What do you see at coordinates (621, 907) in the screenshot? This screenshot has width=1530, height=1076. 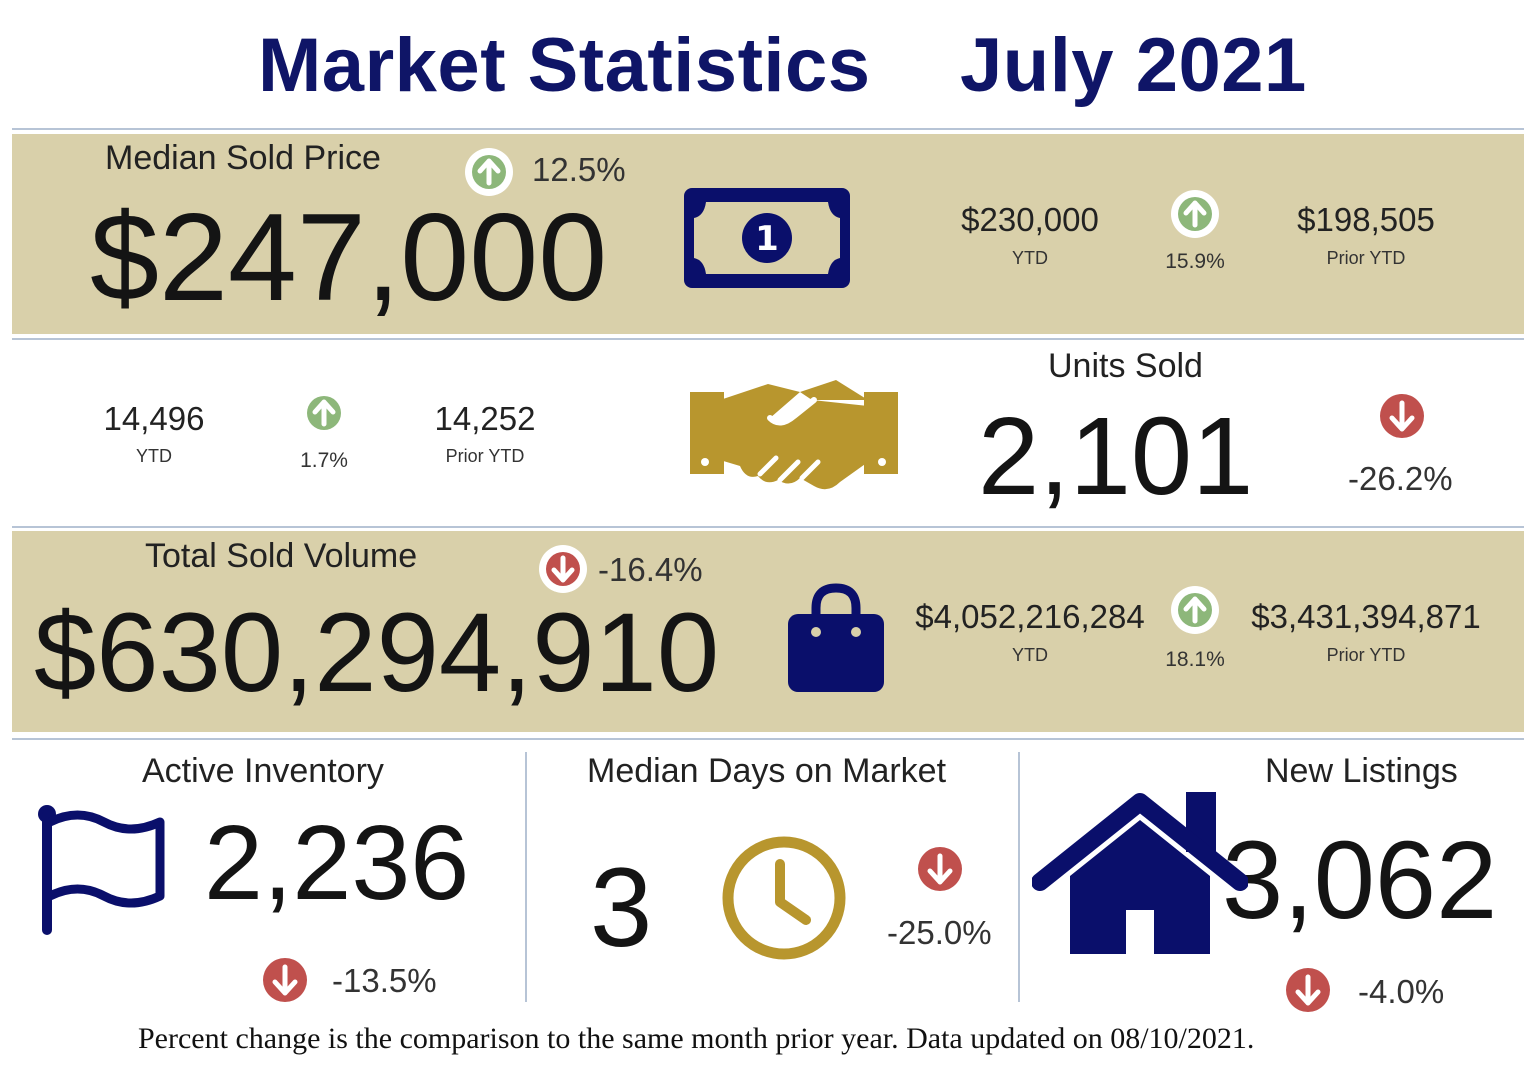 I see `median-days-on-market-value: 3` at bounding box center [621, 907].